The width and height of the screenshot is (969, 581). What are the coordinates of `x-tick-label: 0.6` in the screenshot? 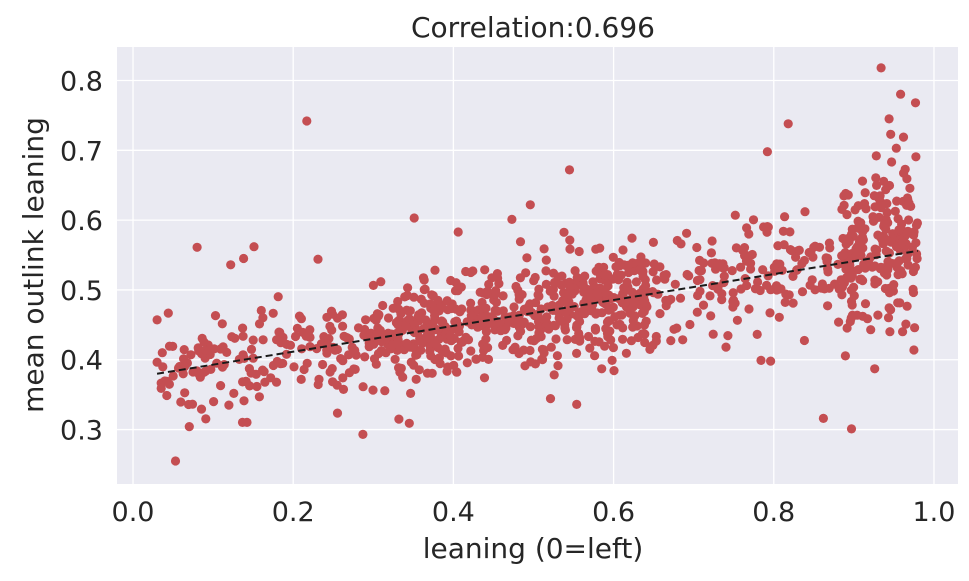 It's located at (613, 512).